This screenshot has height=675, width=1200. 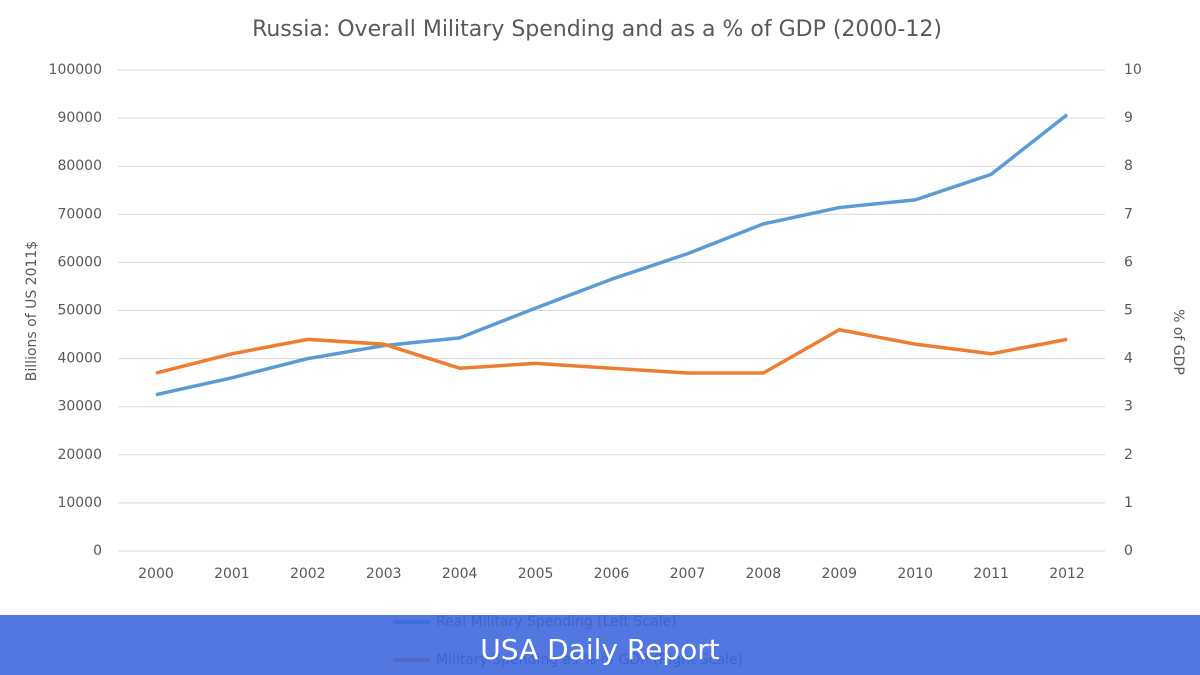 I want to click on x-tick-label: 2011, so click(x=991, y=574).